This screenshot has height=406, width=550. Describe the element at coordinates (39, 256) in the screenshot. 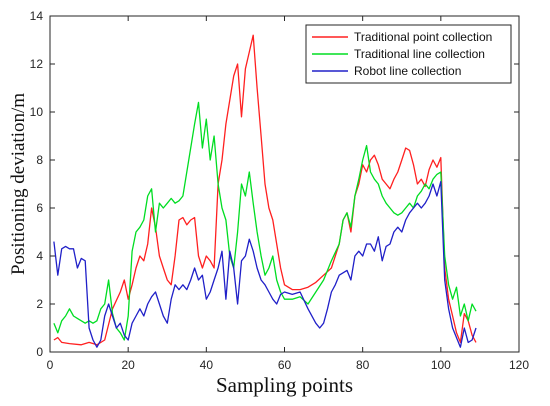

I see `y-tick-label: 4` at that location.